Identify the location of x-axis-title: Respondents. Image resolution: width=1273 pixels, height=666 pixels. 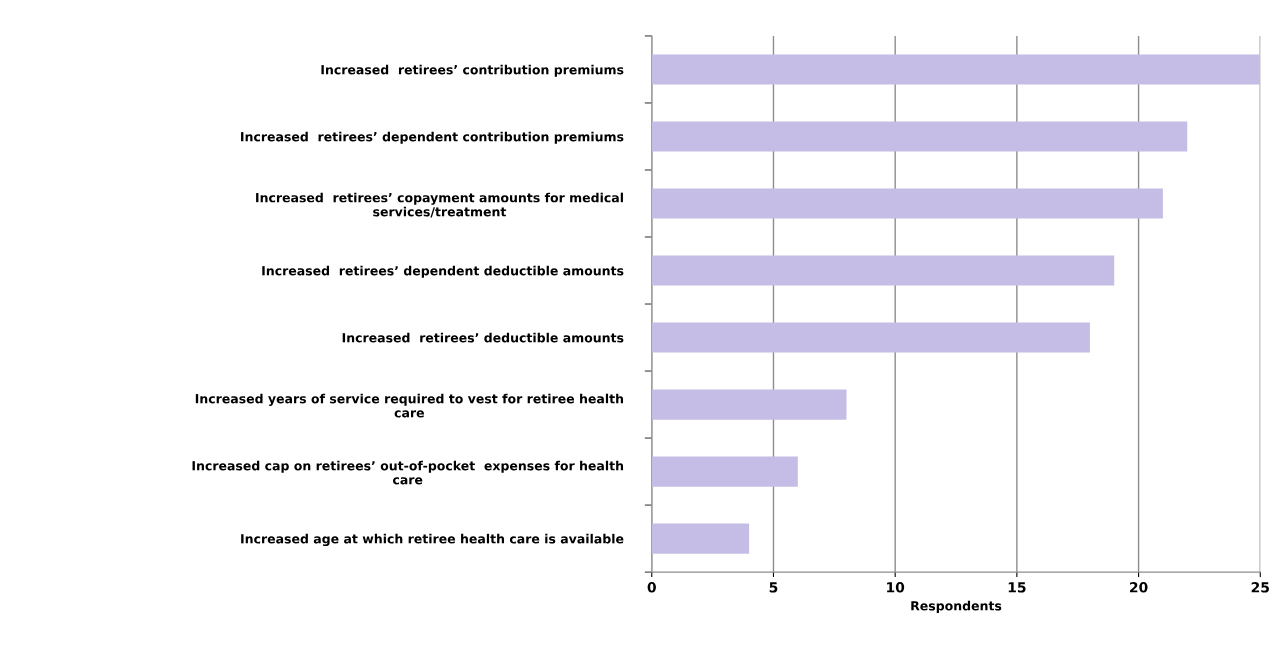
(956, 606).